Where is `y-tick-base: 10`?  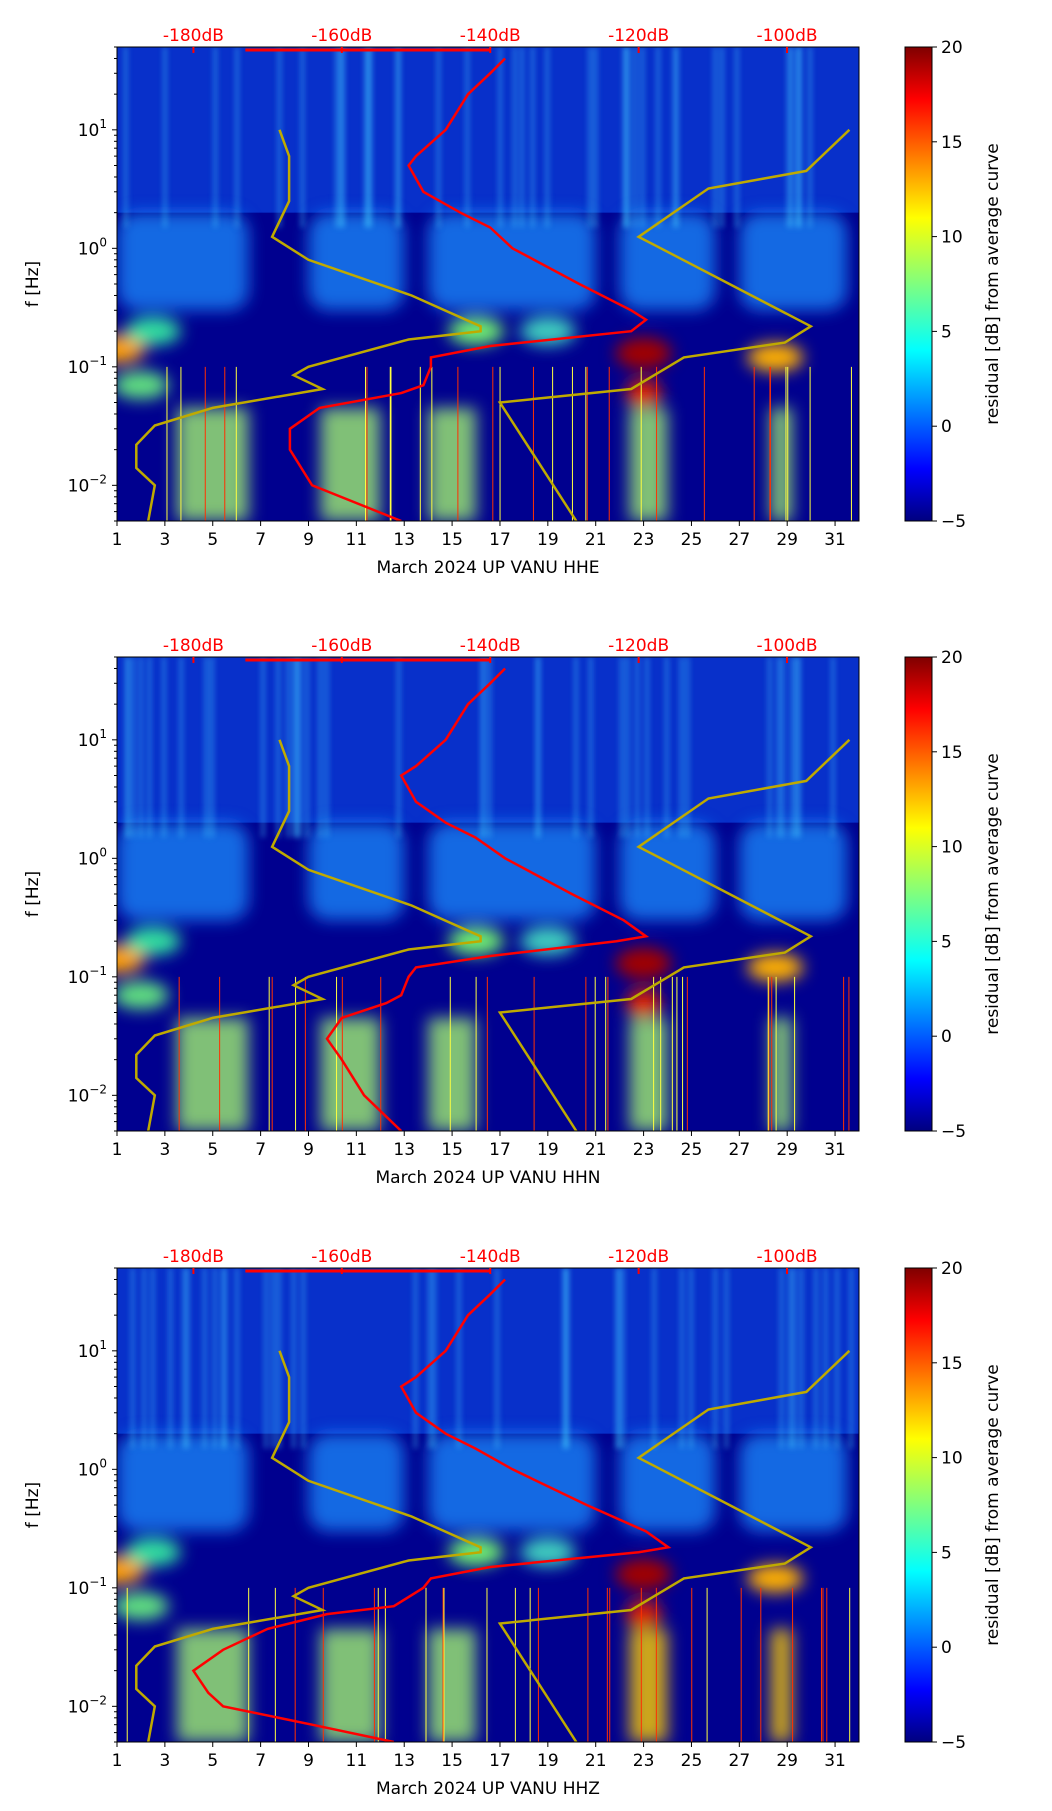 y-tick-base: 10 is located at coordinates (79, 486).